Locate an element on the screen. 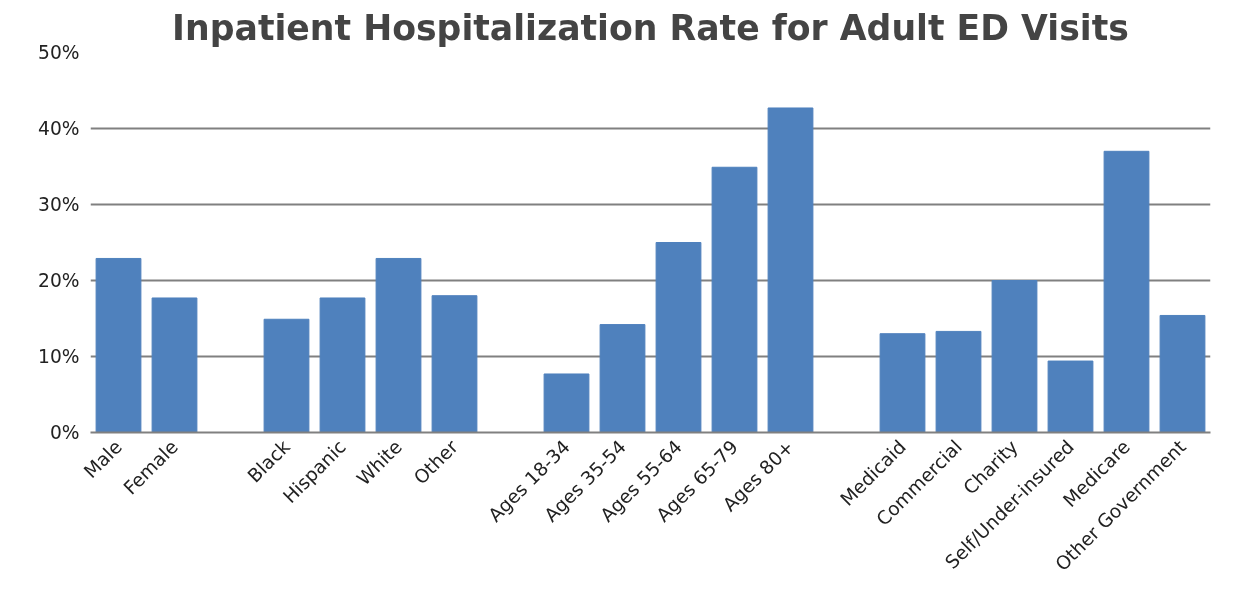  y-tick-label: 20% is located at coordinates (59, 280).